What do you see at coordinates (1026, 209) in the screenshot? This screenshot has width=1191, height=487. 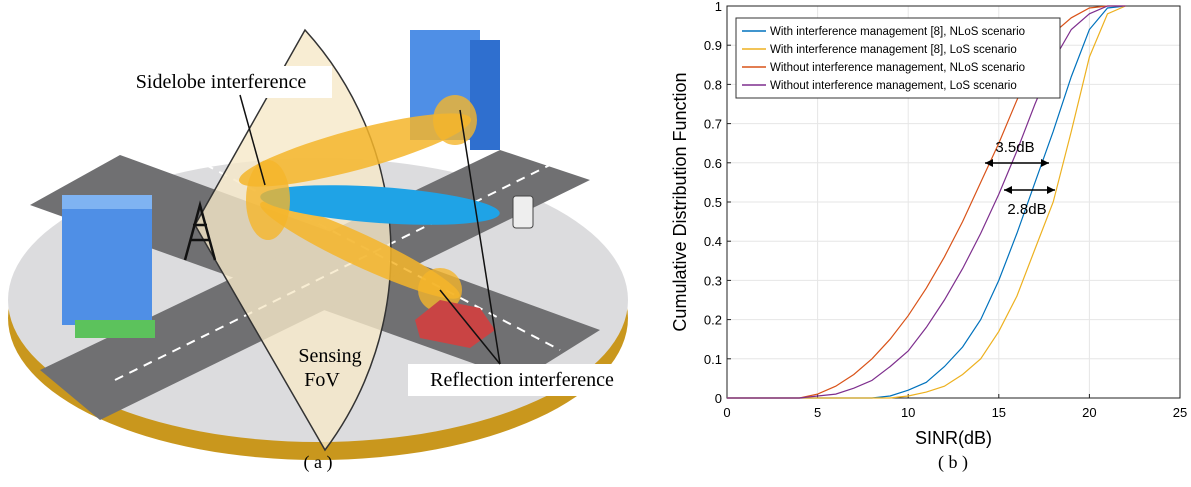 I see `annotation: 2.8dB` at bounding box center [1026, 209].